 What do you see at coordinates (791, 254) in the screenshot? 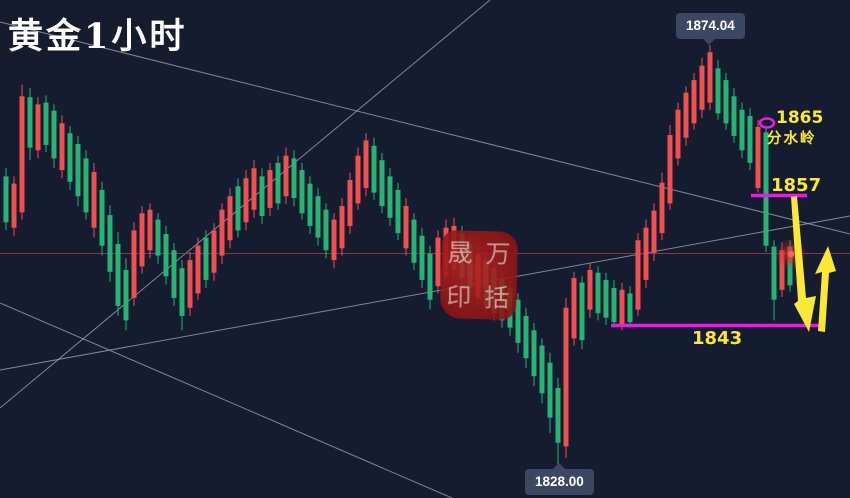
I see `red-glow-core` at bounding box center [791, 254].